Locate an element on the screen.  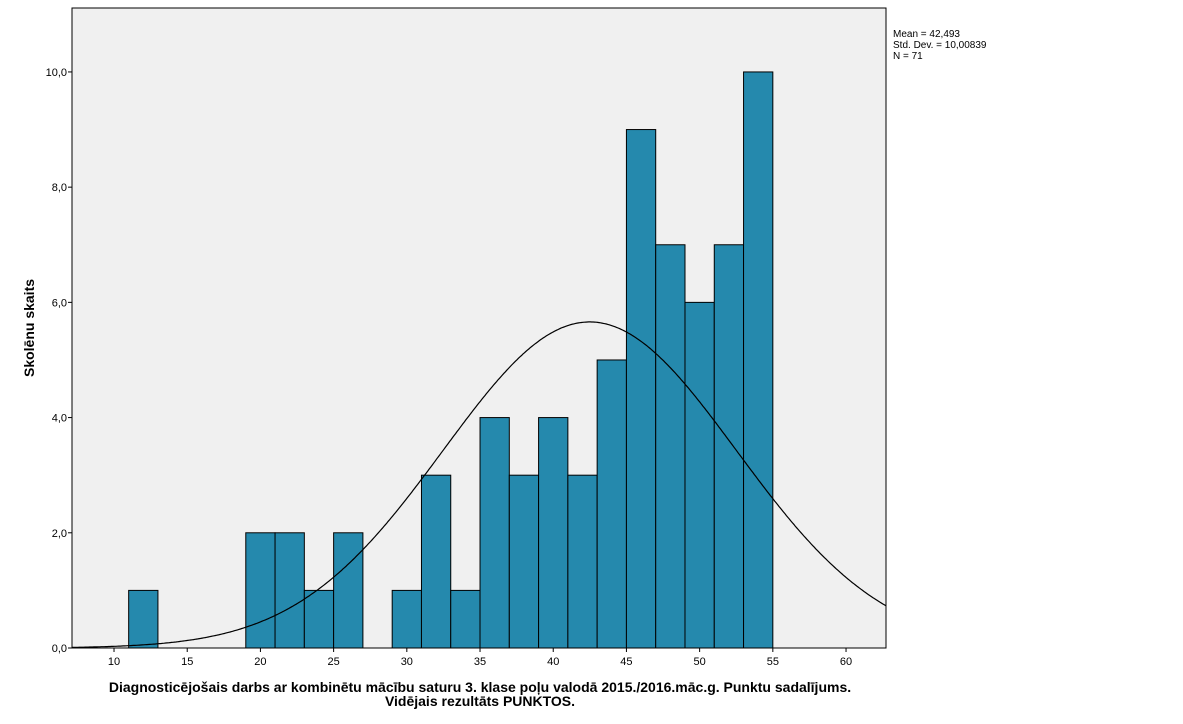
stat-n: N = 71 is located at coordinates (908, 56).